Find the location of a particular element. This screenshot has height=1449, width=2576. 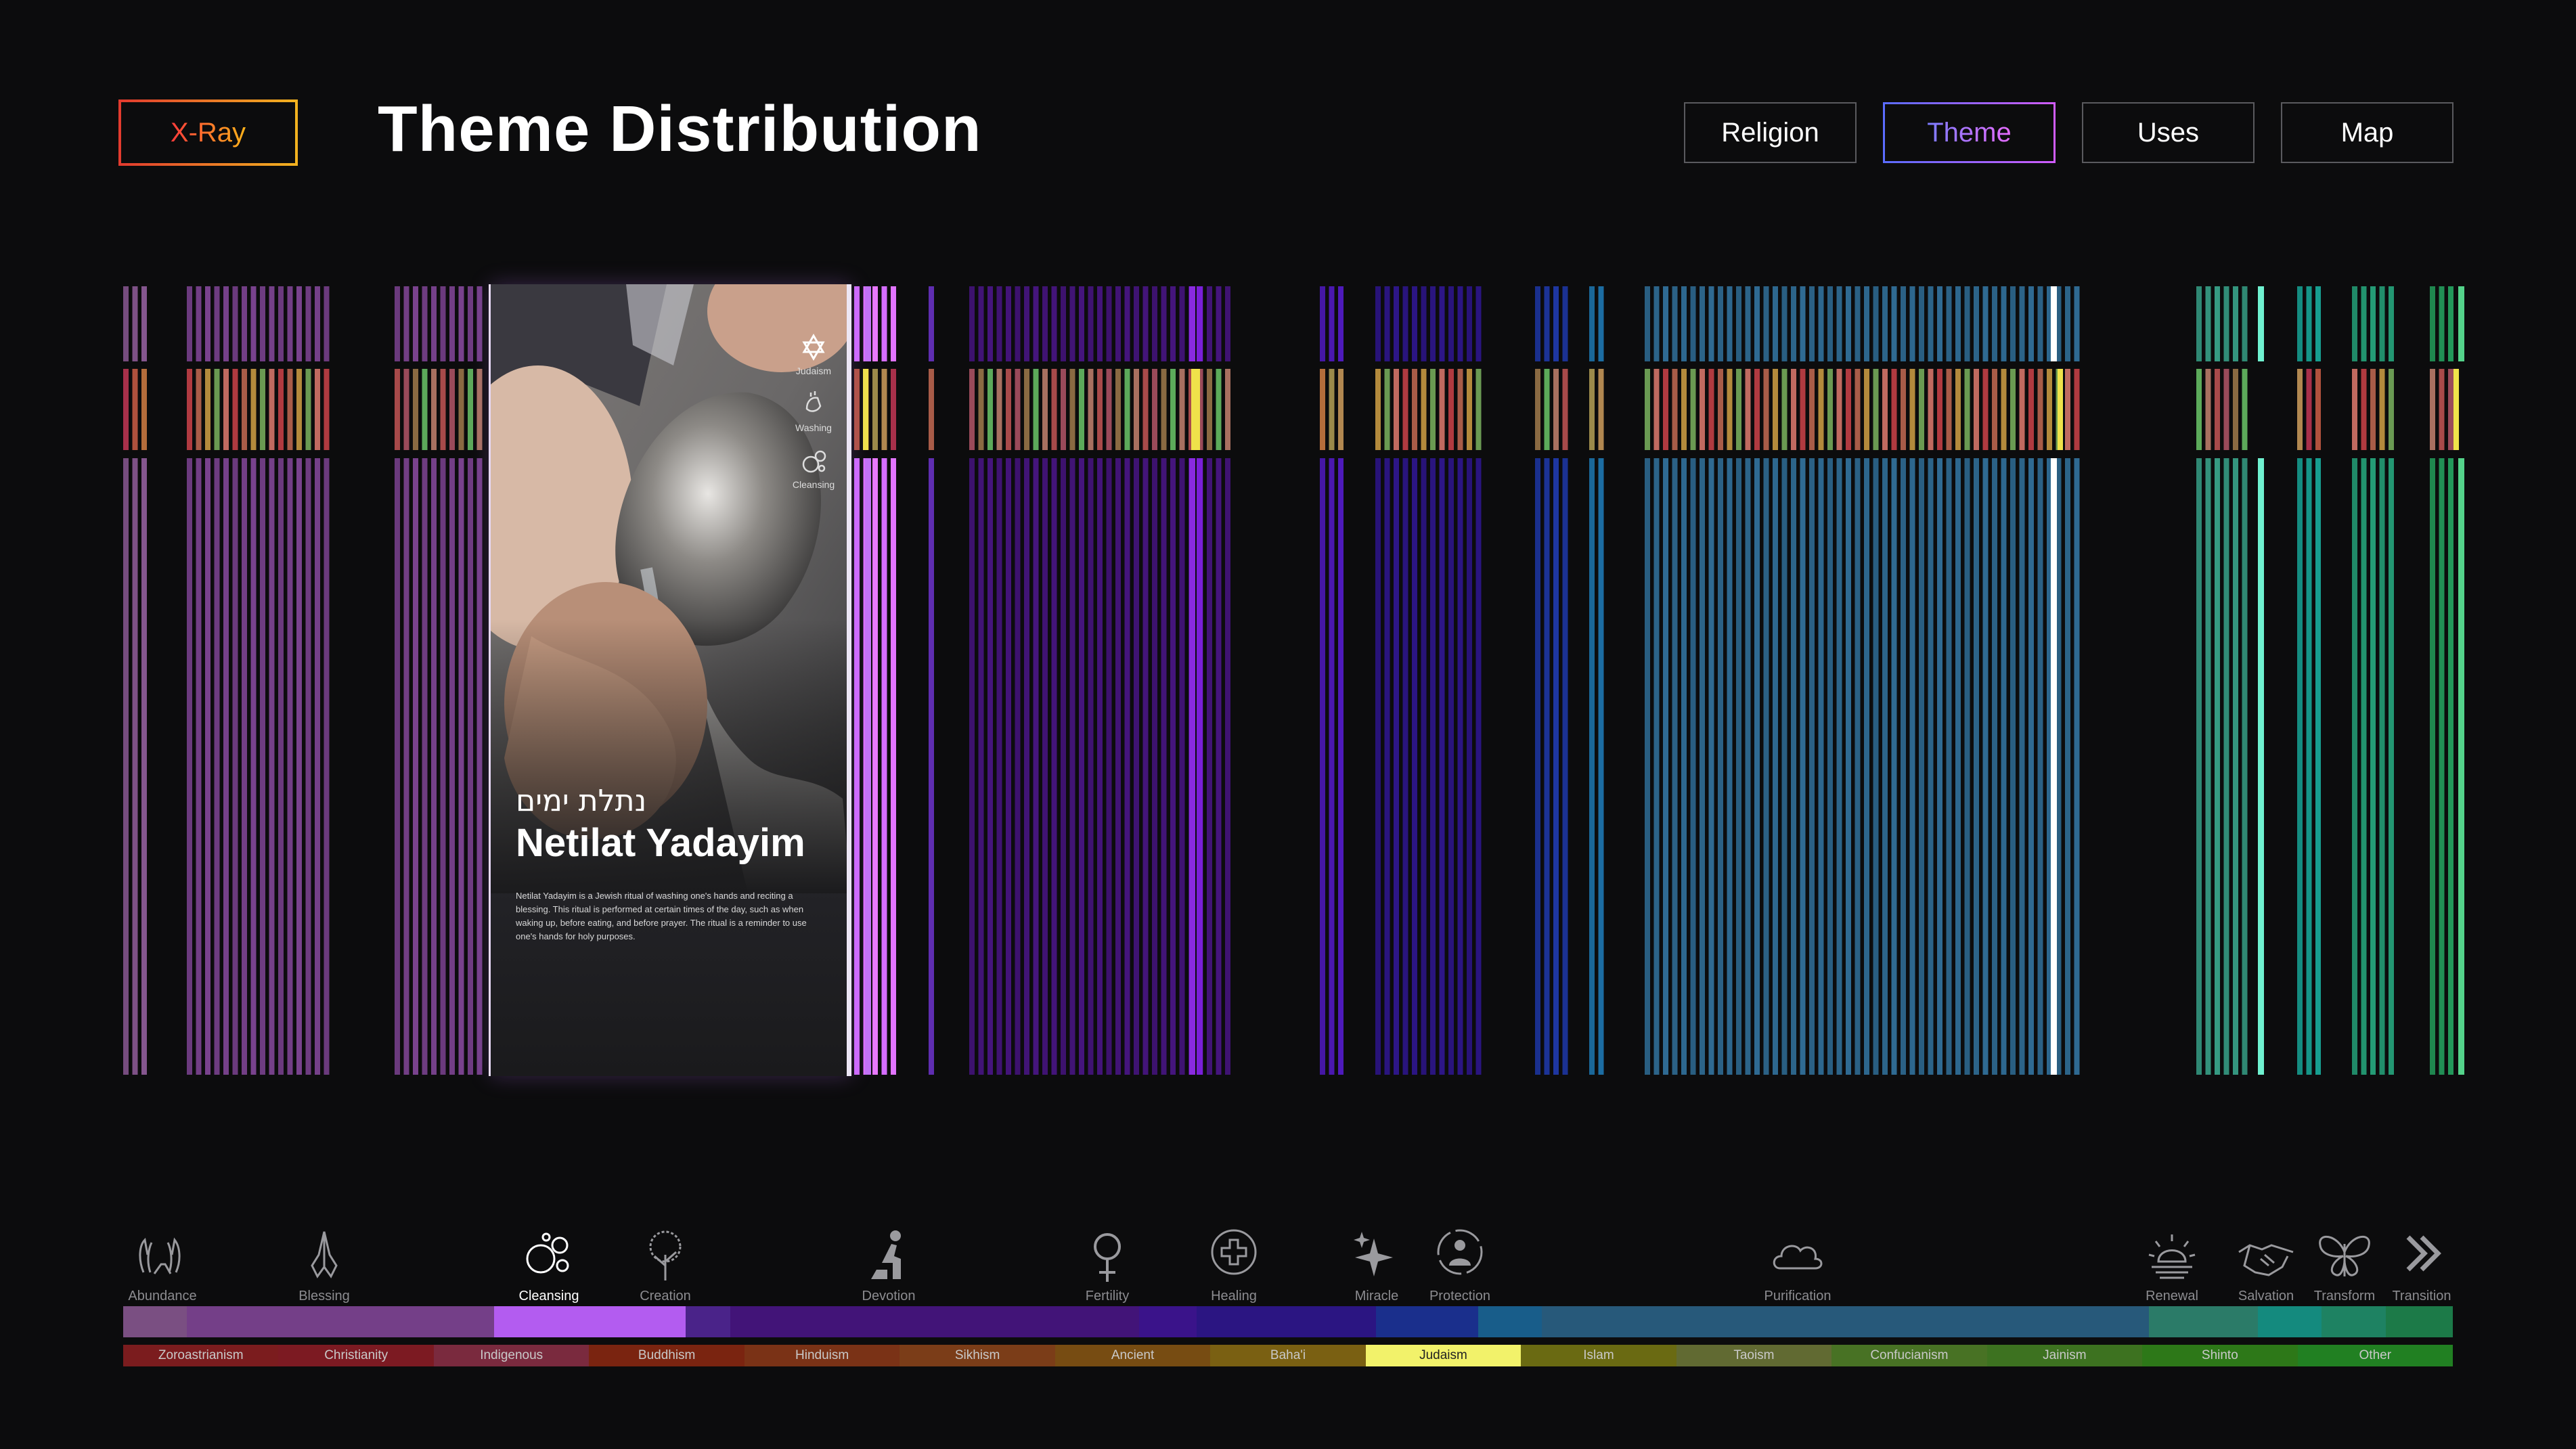

theme-strip-segment-healing is located at coordinates (1286, 1321).